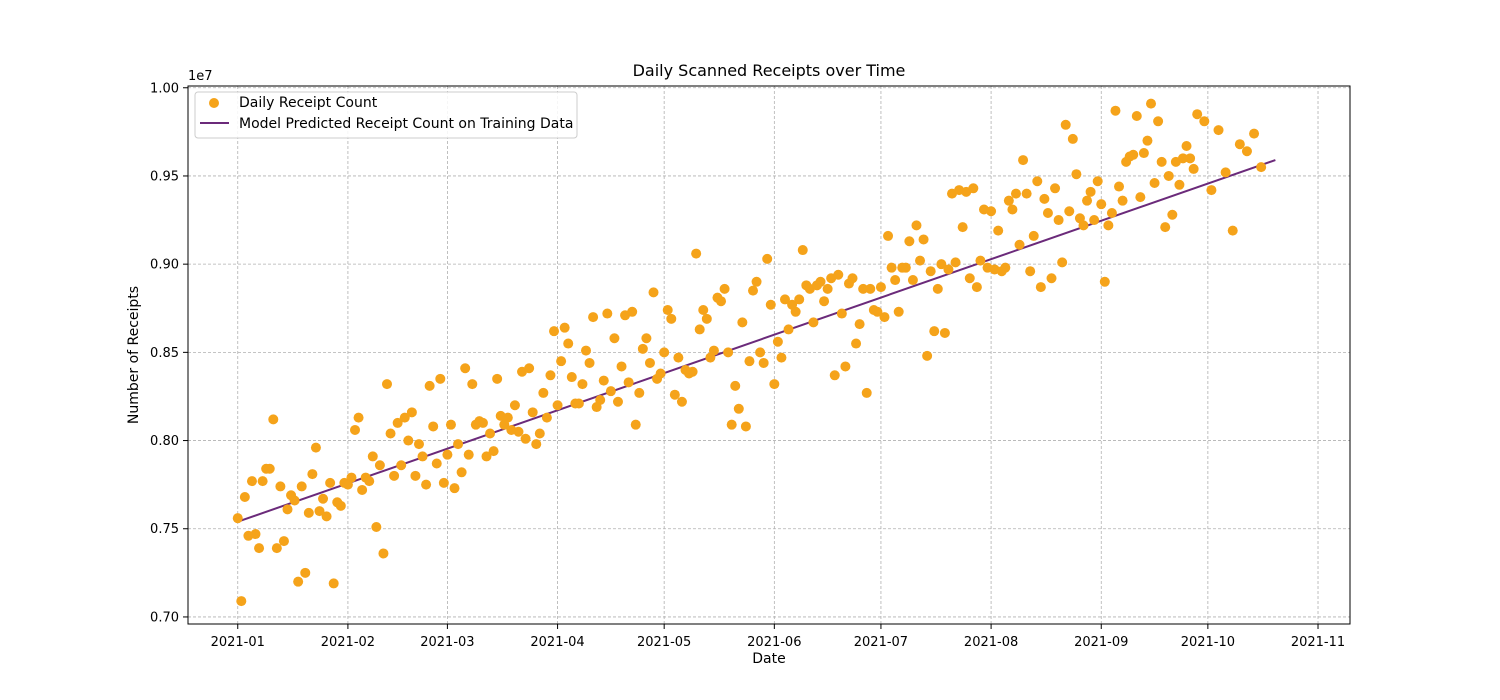 The width and height of the screenshot is (1500, 700). I want to click on legend-box, so click(386, 115).